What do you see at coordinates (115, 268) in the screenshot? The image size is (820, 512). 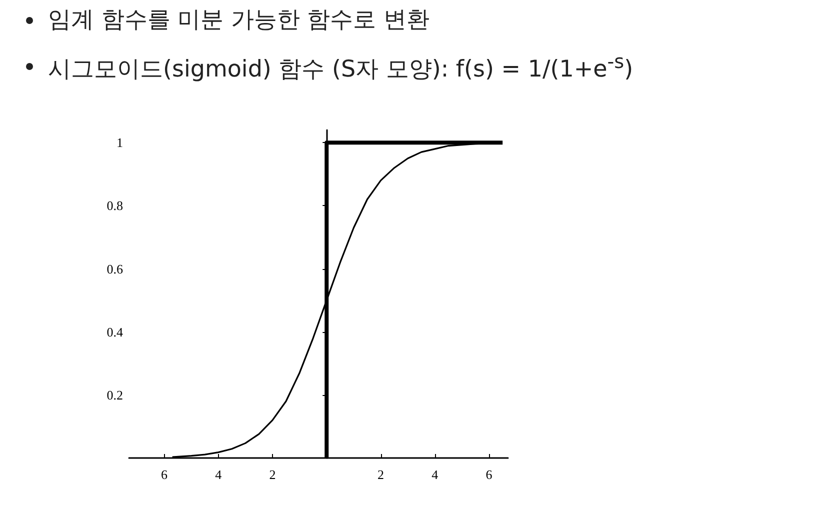 I see `y-tick-label: 0.6` at bounding box center [115, 268].